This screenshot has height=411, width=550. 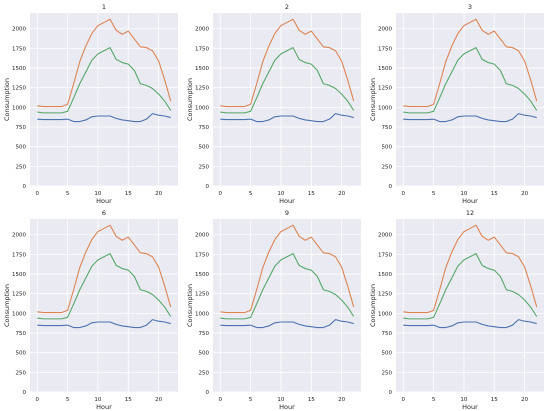 What do you see at coordinates (287, 213) in the screenshot?
I see `subplot-title: 9` at bounding box center [287, 213].